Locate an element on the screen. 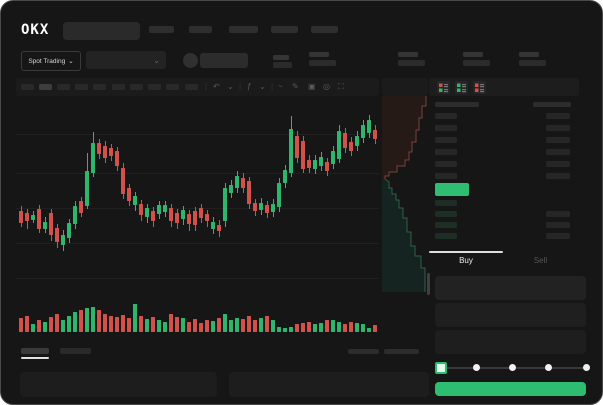 Image resolution: width=603 pixels, height=405 pixels. orderbook-bid-amount is located at coordinates (558, 225).